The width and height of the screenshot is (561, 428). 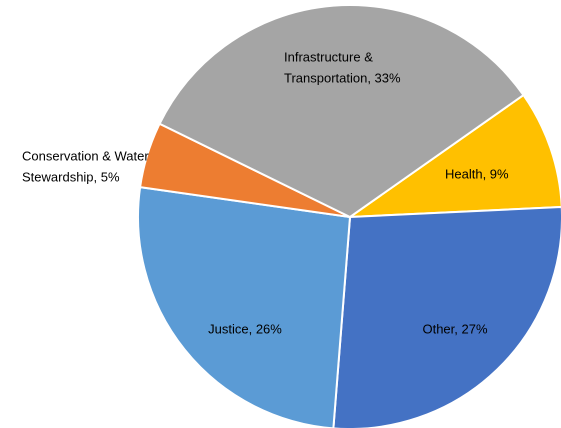 What do you see at coordinates (453, 156) in the screenshot?
I see `pie-slice` at bounding box center [453, 156].